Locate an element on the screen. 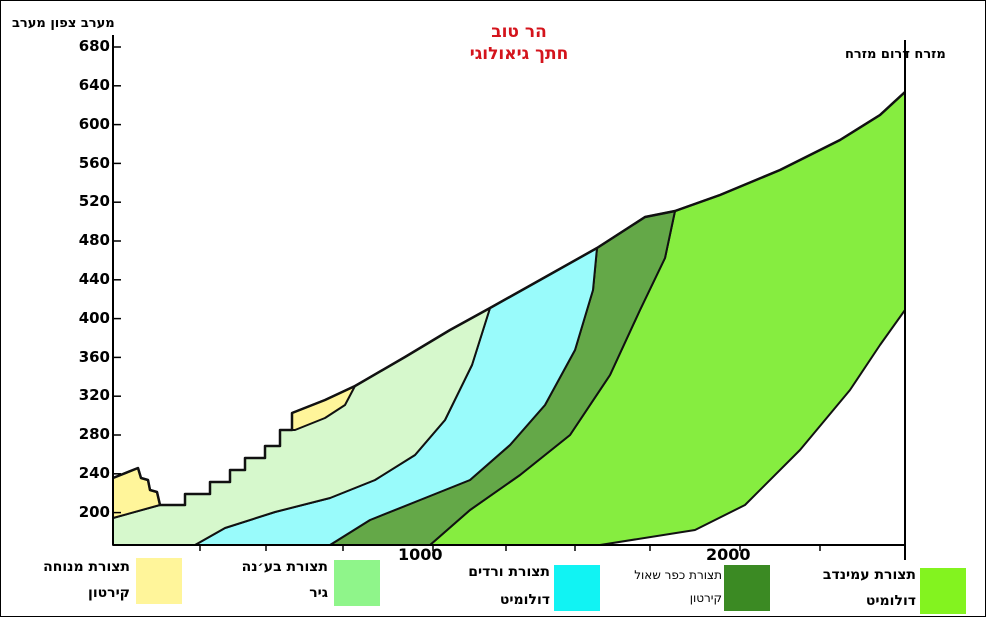  y-tick-label: 360 is located at coordinates (94, 357).